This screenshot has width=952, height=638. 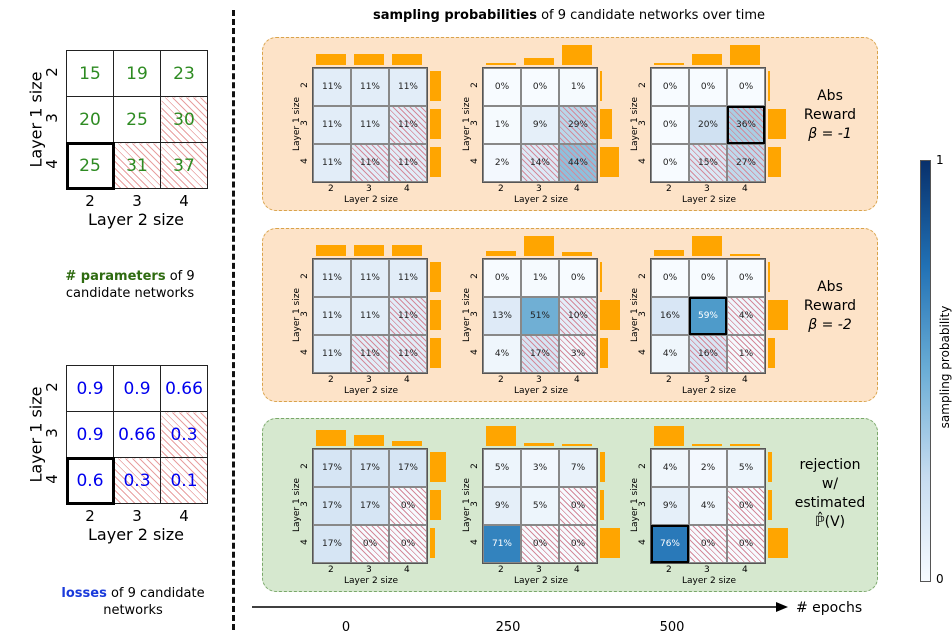 What do you see at coordinates (137, 388) in the screenshot?
I see `loss-row: 0.9 0.9 0.66` at bounding box center [137, 388].